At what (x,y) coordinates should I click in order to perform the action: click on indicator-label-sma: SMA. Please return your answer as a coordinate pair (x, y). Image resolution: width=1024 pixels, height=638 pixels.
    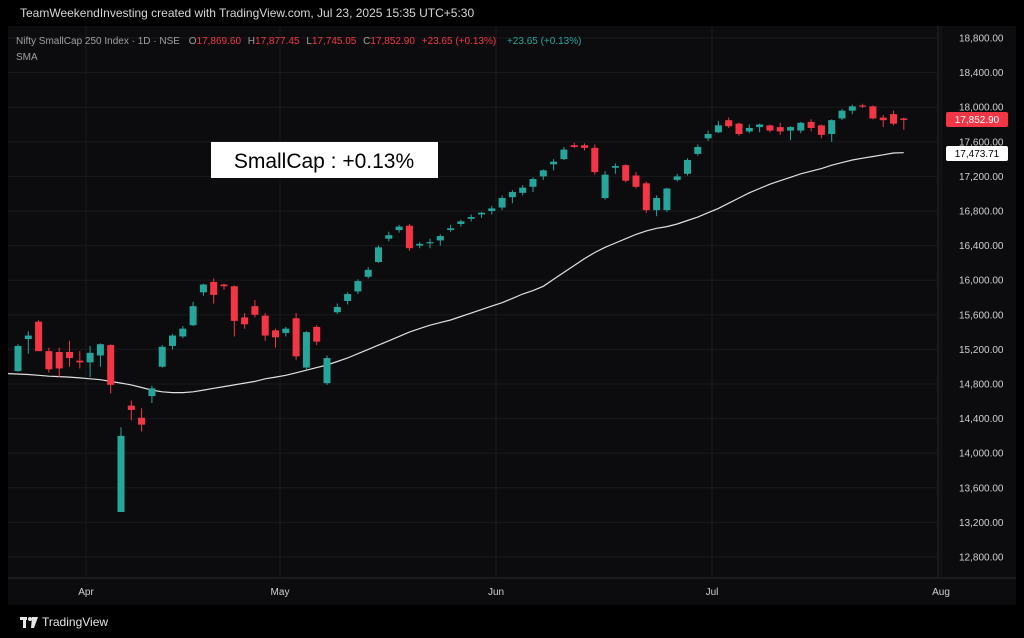
    Looking at the image, I should click on (27, 57).